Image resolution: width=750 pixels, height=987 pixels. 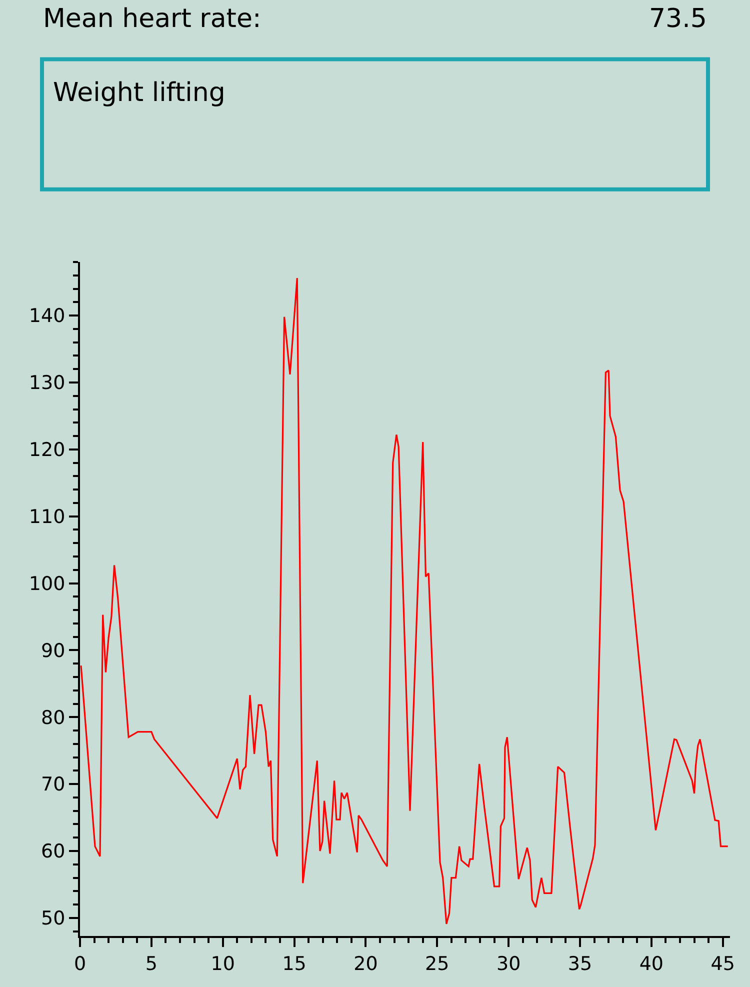 What do you see at coordinates (47, 316) in the screenshot?
I see `y-tick-label: 140` at bounding box center [47, 316].